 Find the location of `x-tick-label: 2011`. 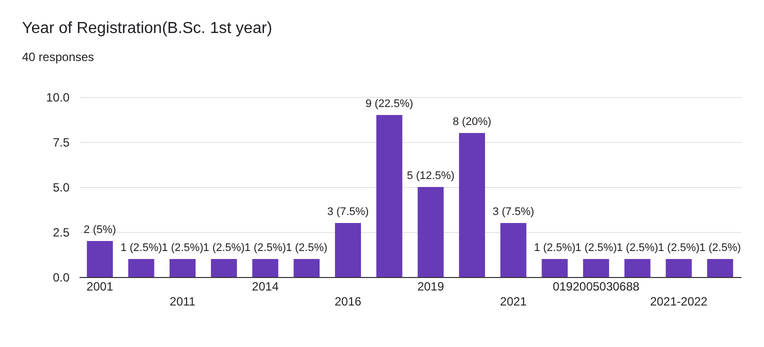

x-tick-label: 2011 is located at coordinates (183, 301).